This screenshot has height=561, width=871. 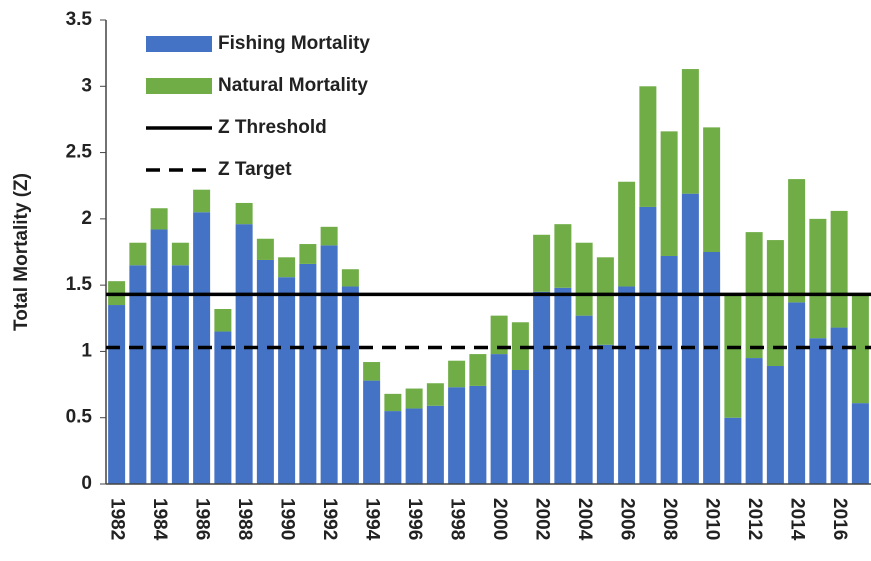 I want to click on x-tick-label: 1982, so click(x=117, y=519).